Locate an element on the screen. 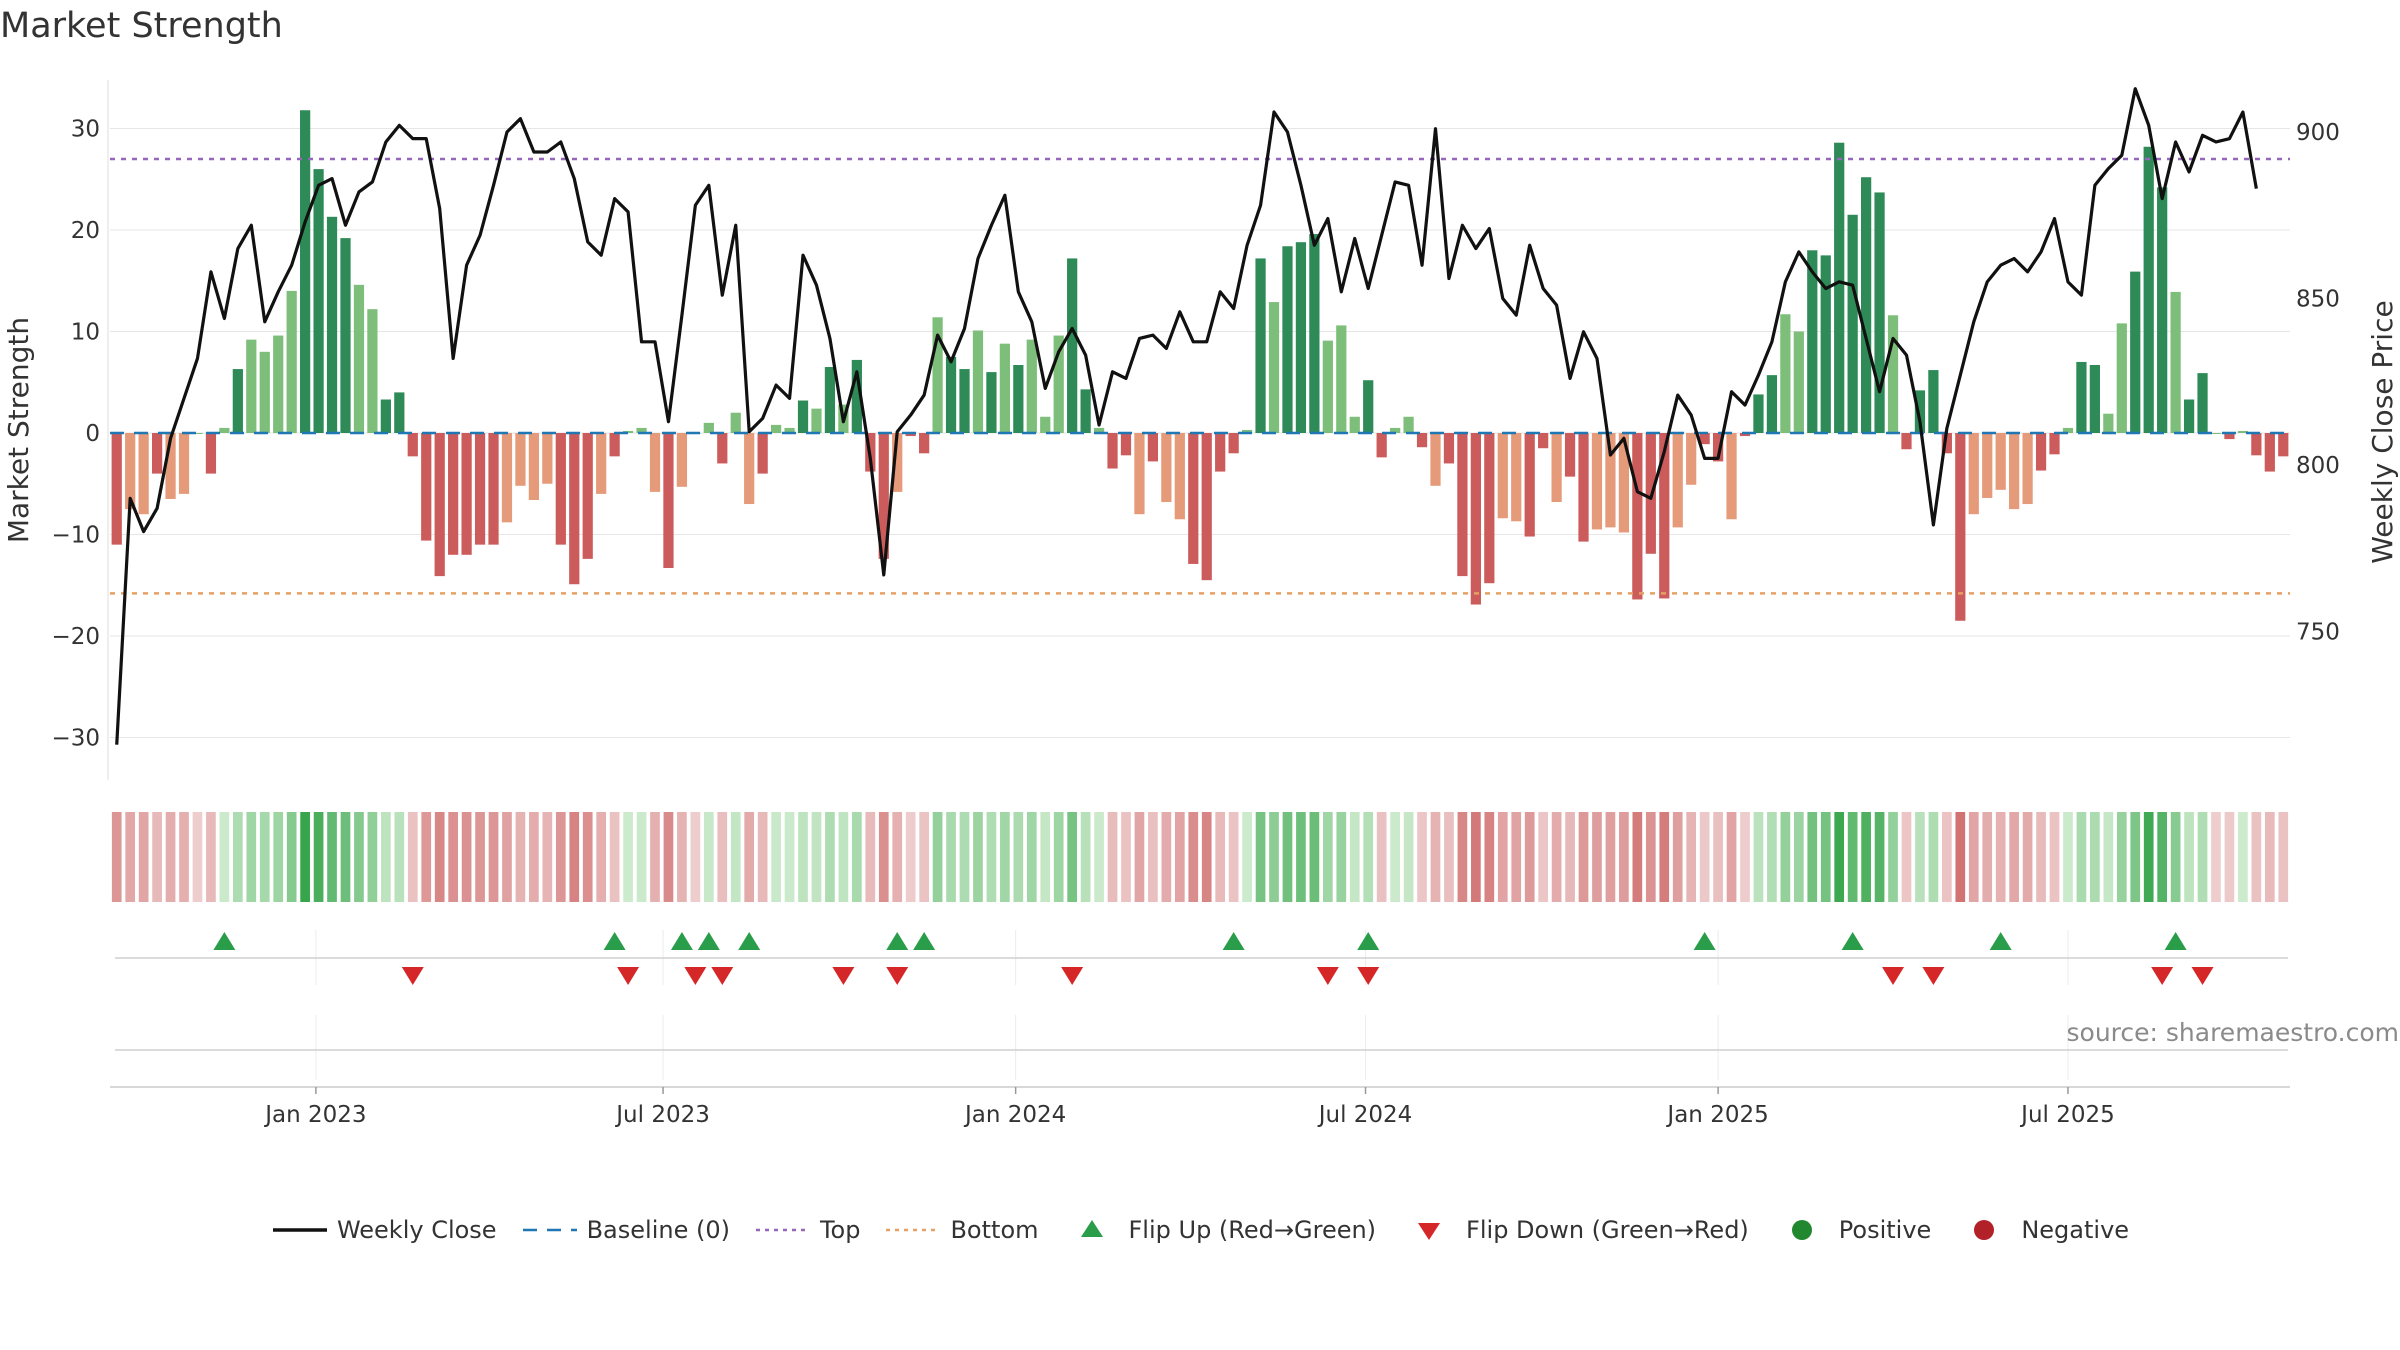 This screenshot has width=2400, height=1350. legend-symbol-tri-down-icon is located at coordinates (1429, 1231).